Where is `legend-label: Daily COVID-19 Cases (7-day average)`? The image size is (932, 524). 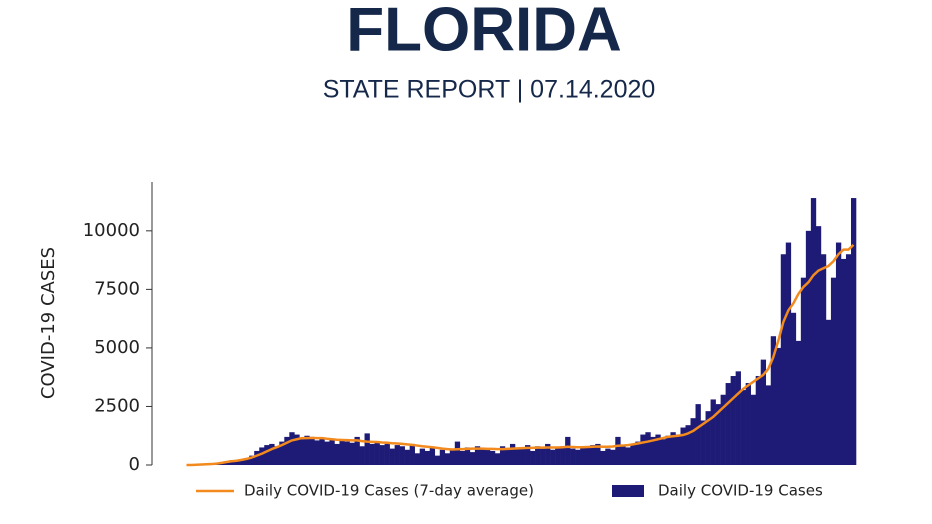 legend-label: Daily COVID-19 Cases (7-day average) is located at coordinates (389, 491).